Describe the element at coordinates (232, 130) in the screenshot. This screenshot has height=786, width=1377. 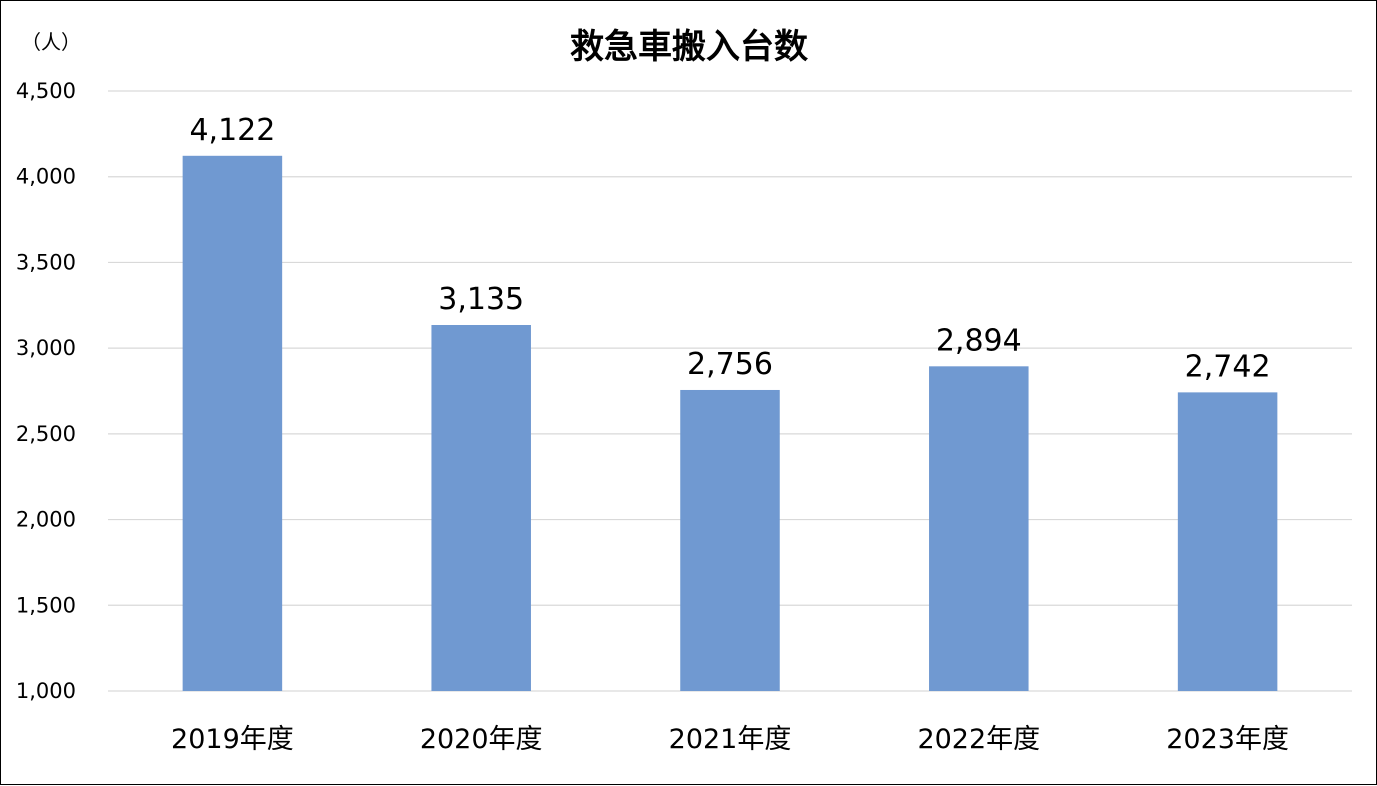
I see `data-label: 4,122` at that location.